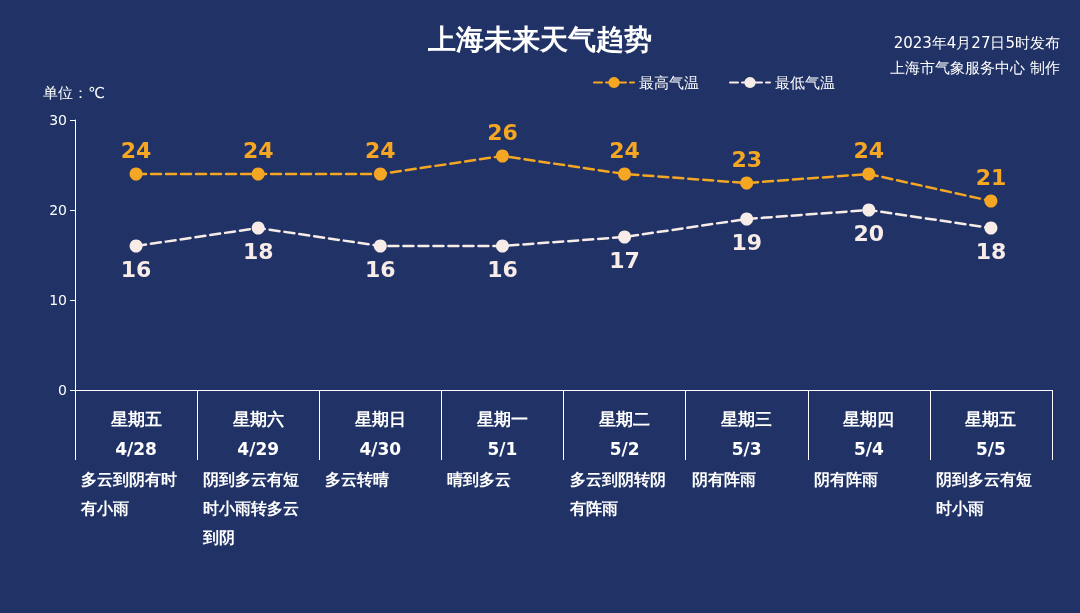 The image size is (1080, 613). What do you see at coordinates (58, 210) in the screenshot?
I see `y-tick-label: 20` at bounding box center [58, 210].